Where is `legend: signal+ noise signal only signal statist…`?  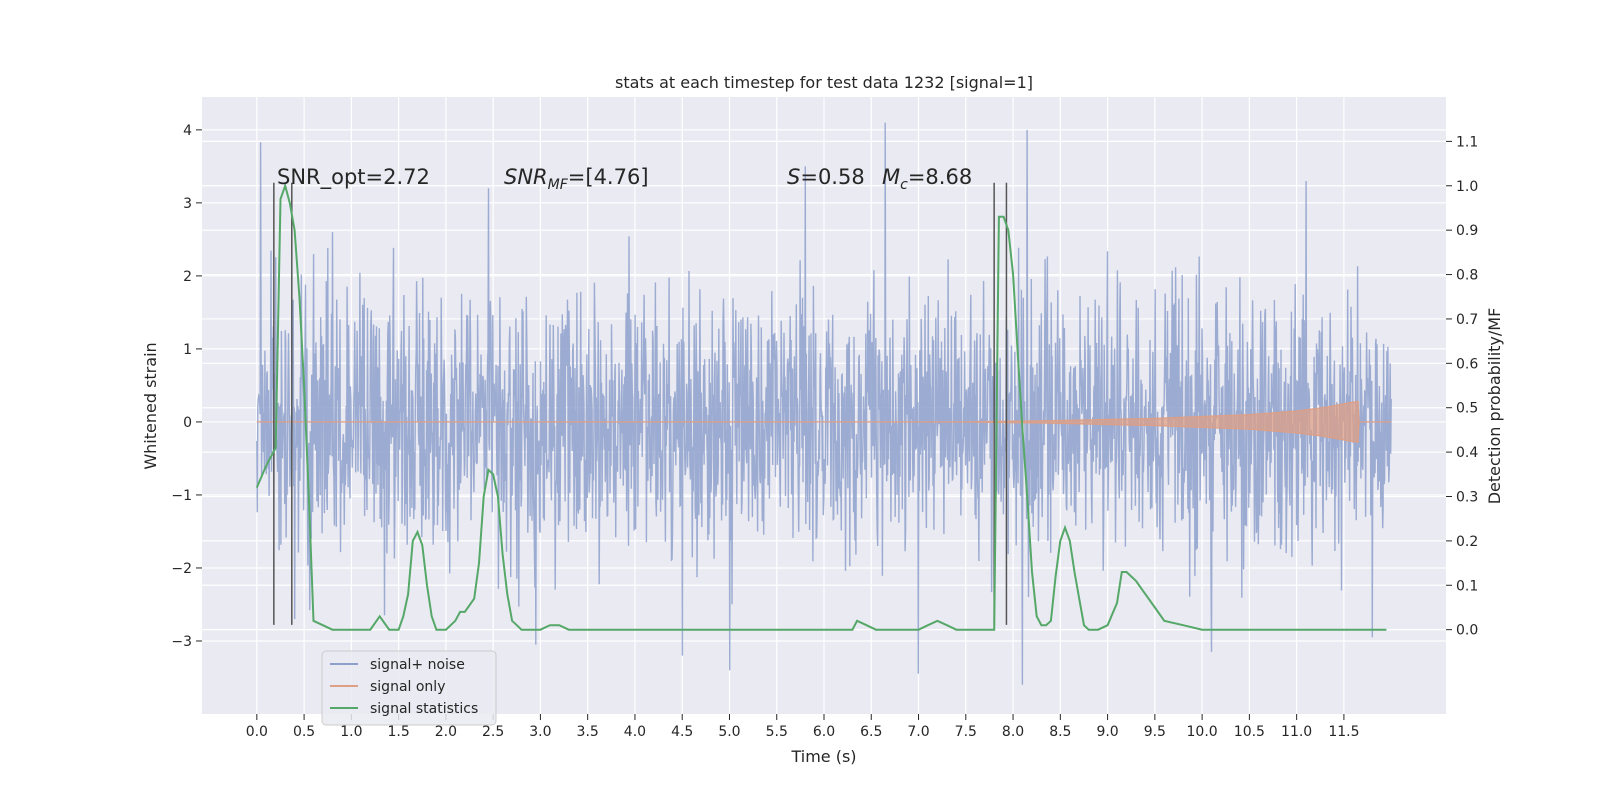
legend: signal+ noise signal only signal statist… is located at coordinates (409, 688).